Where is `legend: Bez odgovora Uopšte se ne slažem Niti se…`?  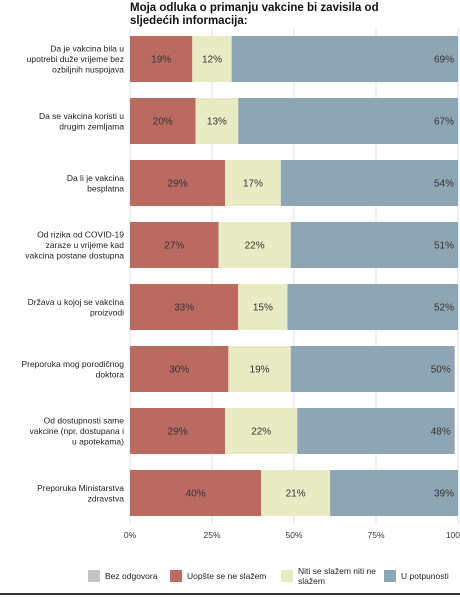
legend: Bez odgovora Uopšte se ne slažem Niti se… is located at coordinates (274, 576).